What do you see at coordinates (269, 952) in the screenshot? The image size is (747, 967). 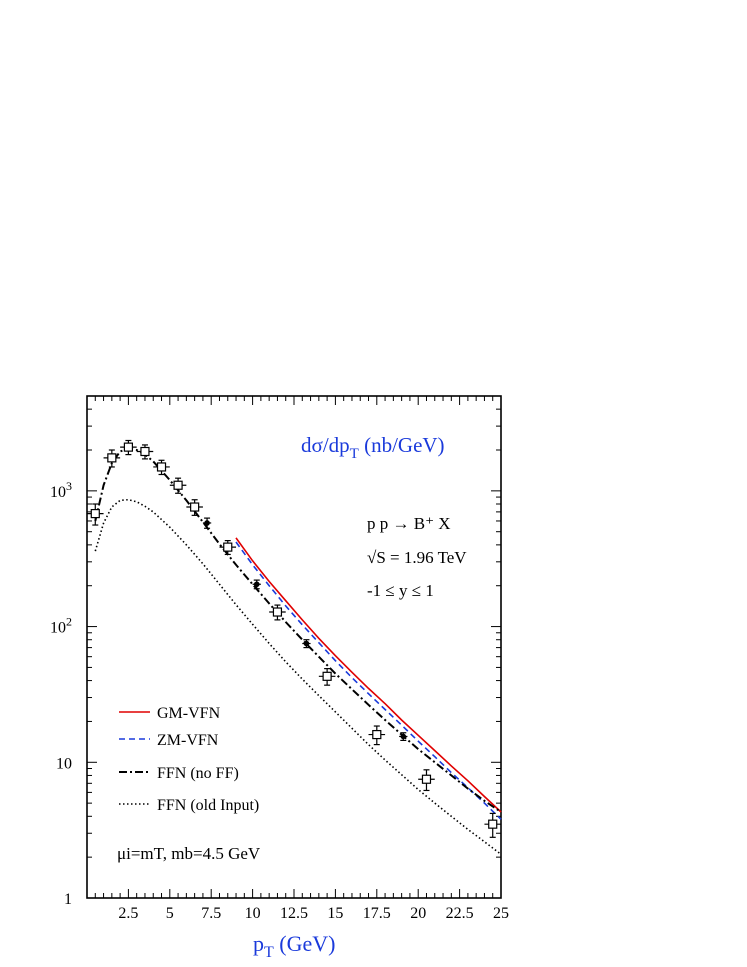 I see `xlabel-subscript: T` at bounding box center [269, 952].